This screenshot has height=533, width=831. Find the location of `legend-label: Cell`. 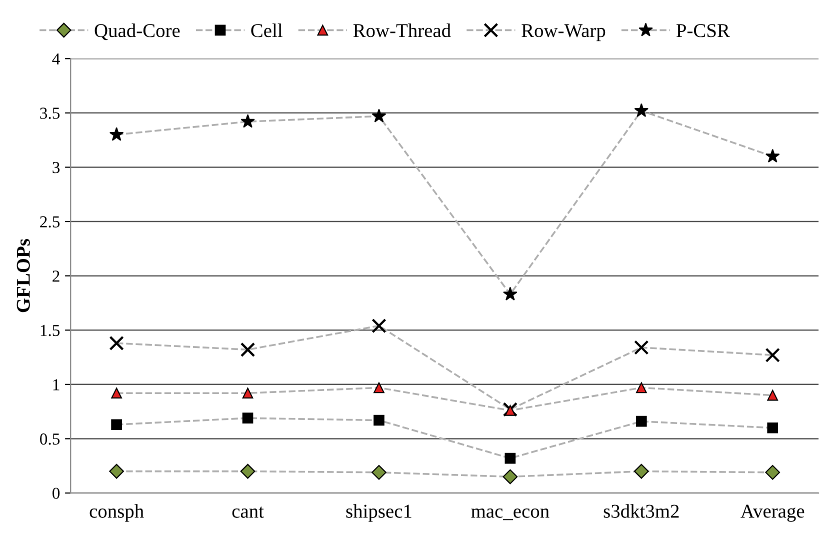

legend-label: Cell is located at coordinates (266, 30).